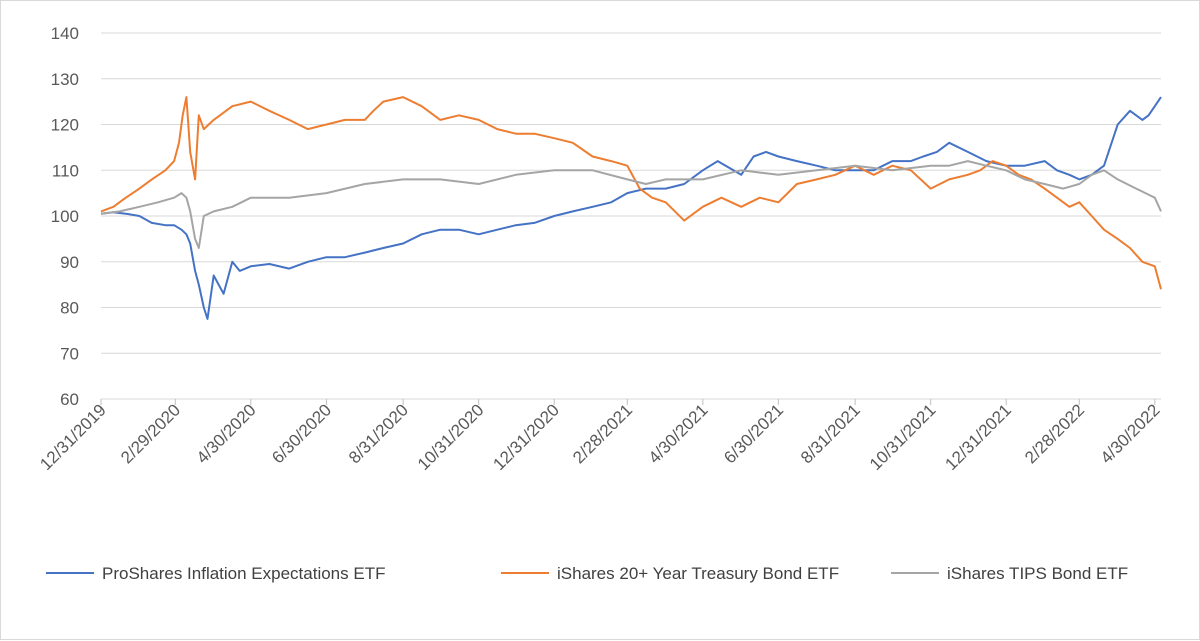  Describe the element at coordinates (602, 433) in the screenshot. I see `x-tick-label: 2/28/2021` at that location.